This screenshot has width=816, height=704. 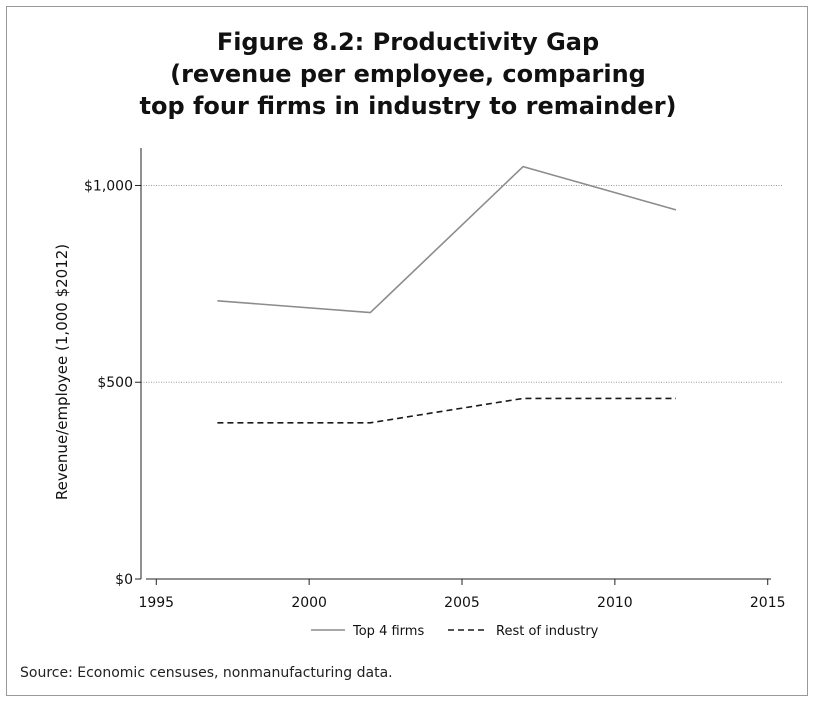 What do you see at coordinates (455, 631) in the screenshot?
I see `legend: Top 4 firms Rest of industry` at bounding box center [455, 631].